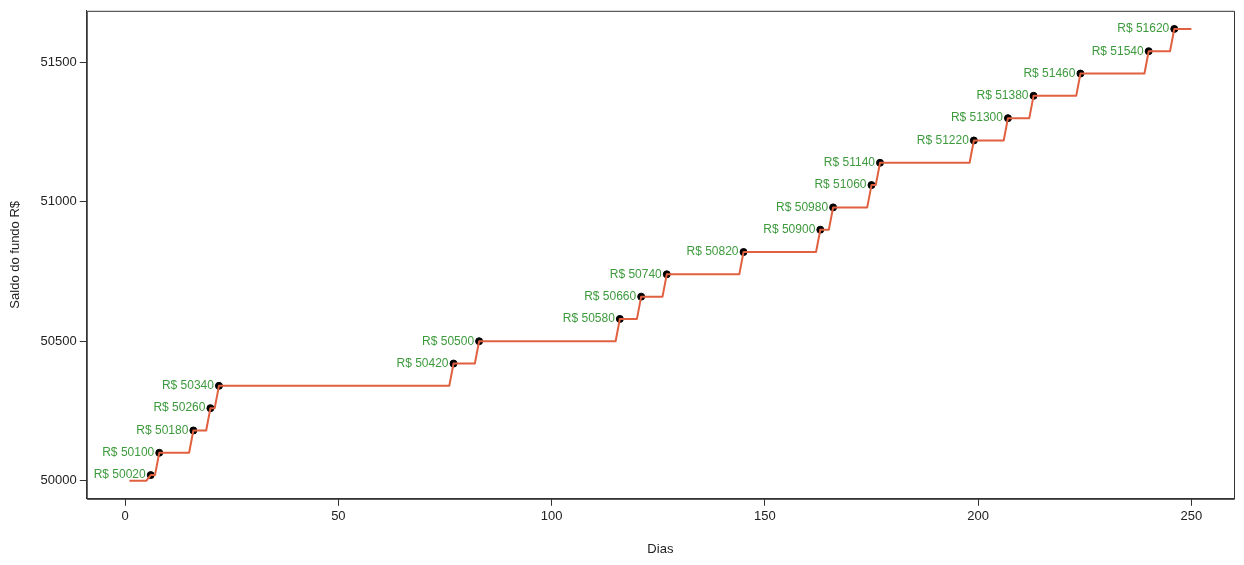 The image size is (1244, 565). Describe the element at coordinates (128, 452) in the screenshot. I see `data-label: R$ 50100` at that location.